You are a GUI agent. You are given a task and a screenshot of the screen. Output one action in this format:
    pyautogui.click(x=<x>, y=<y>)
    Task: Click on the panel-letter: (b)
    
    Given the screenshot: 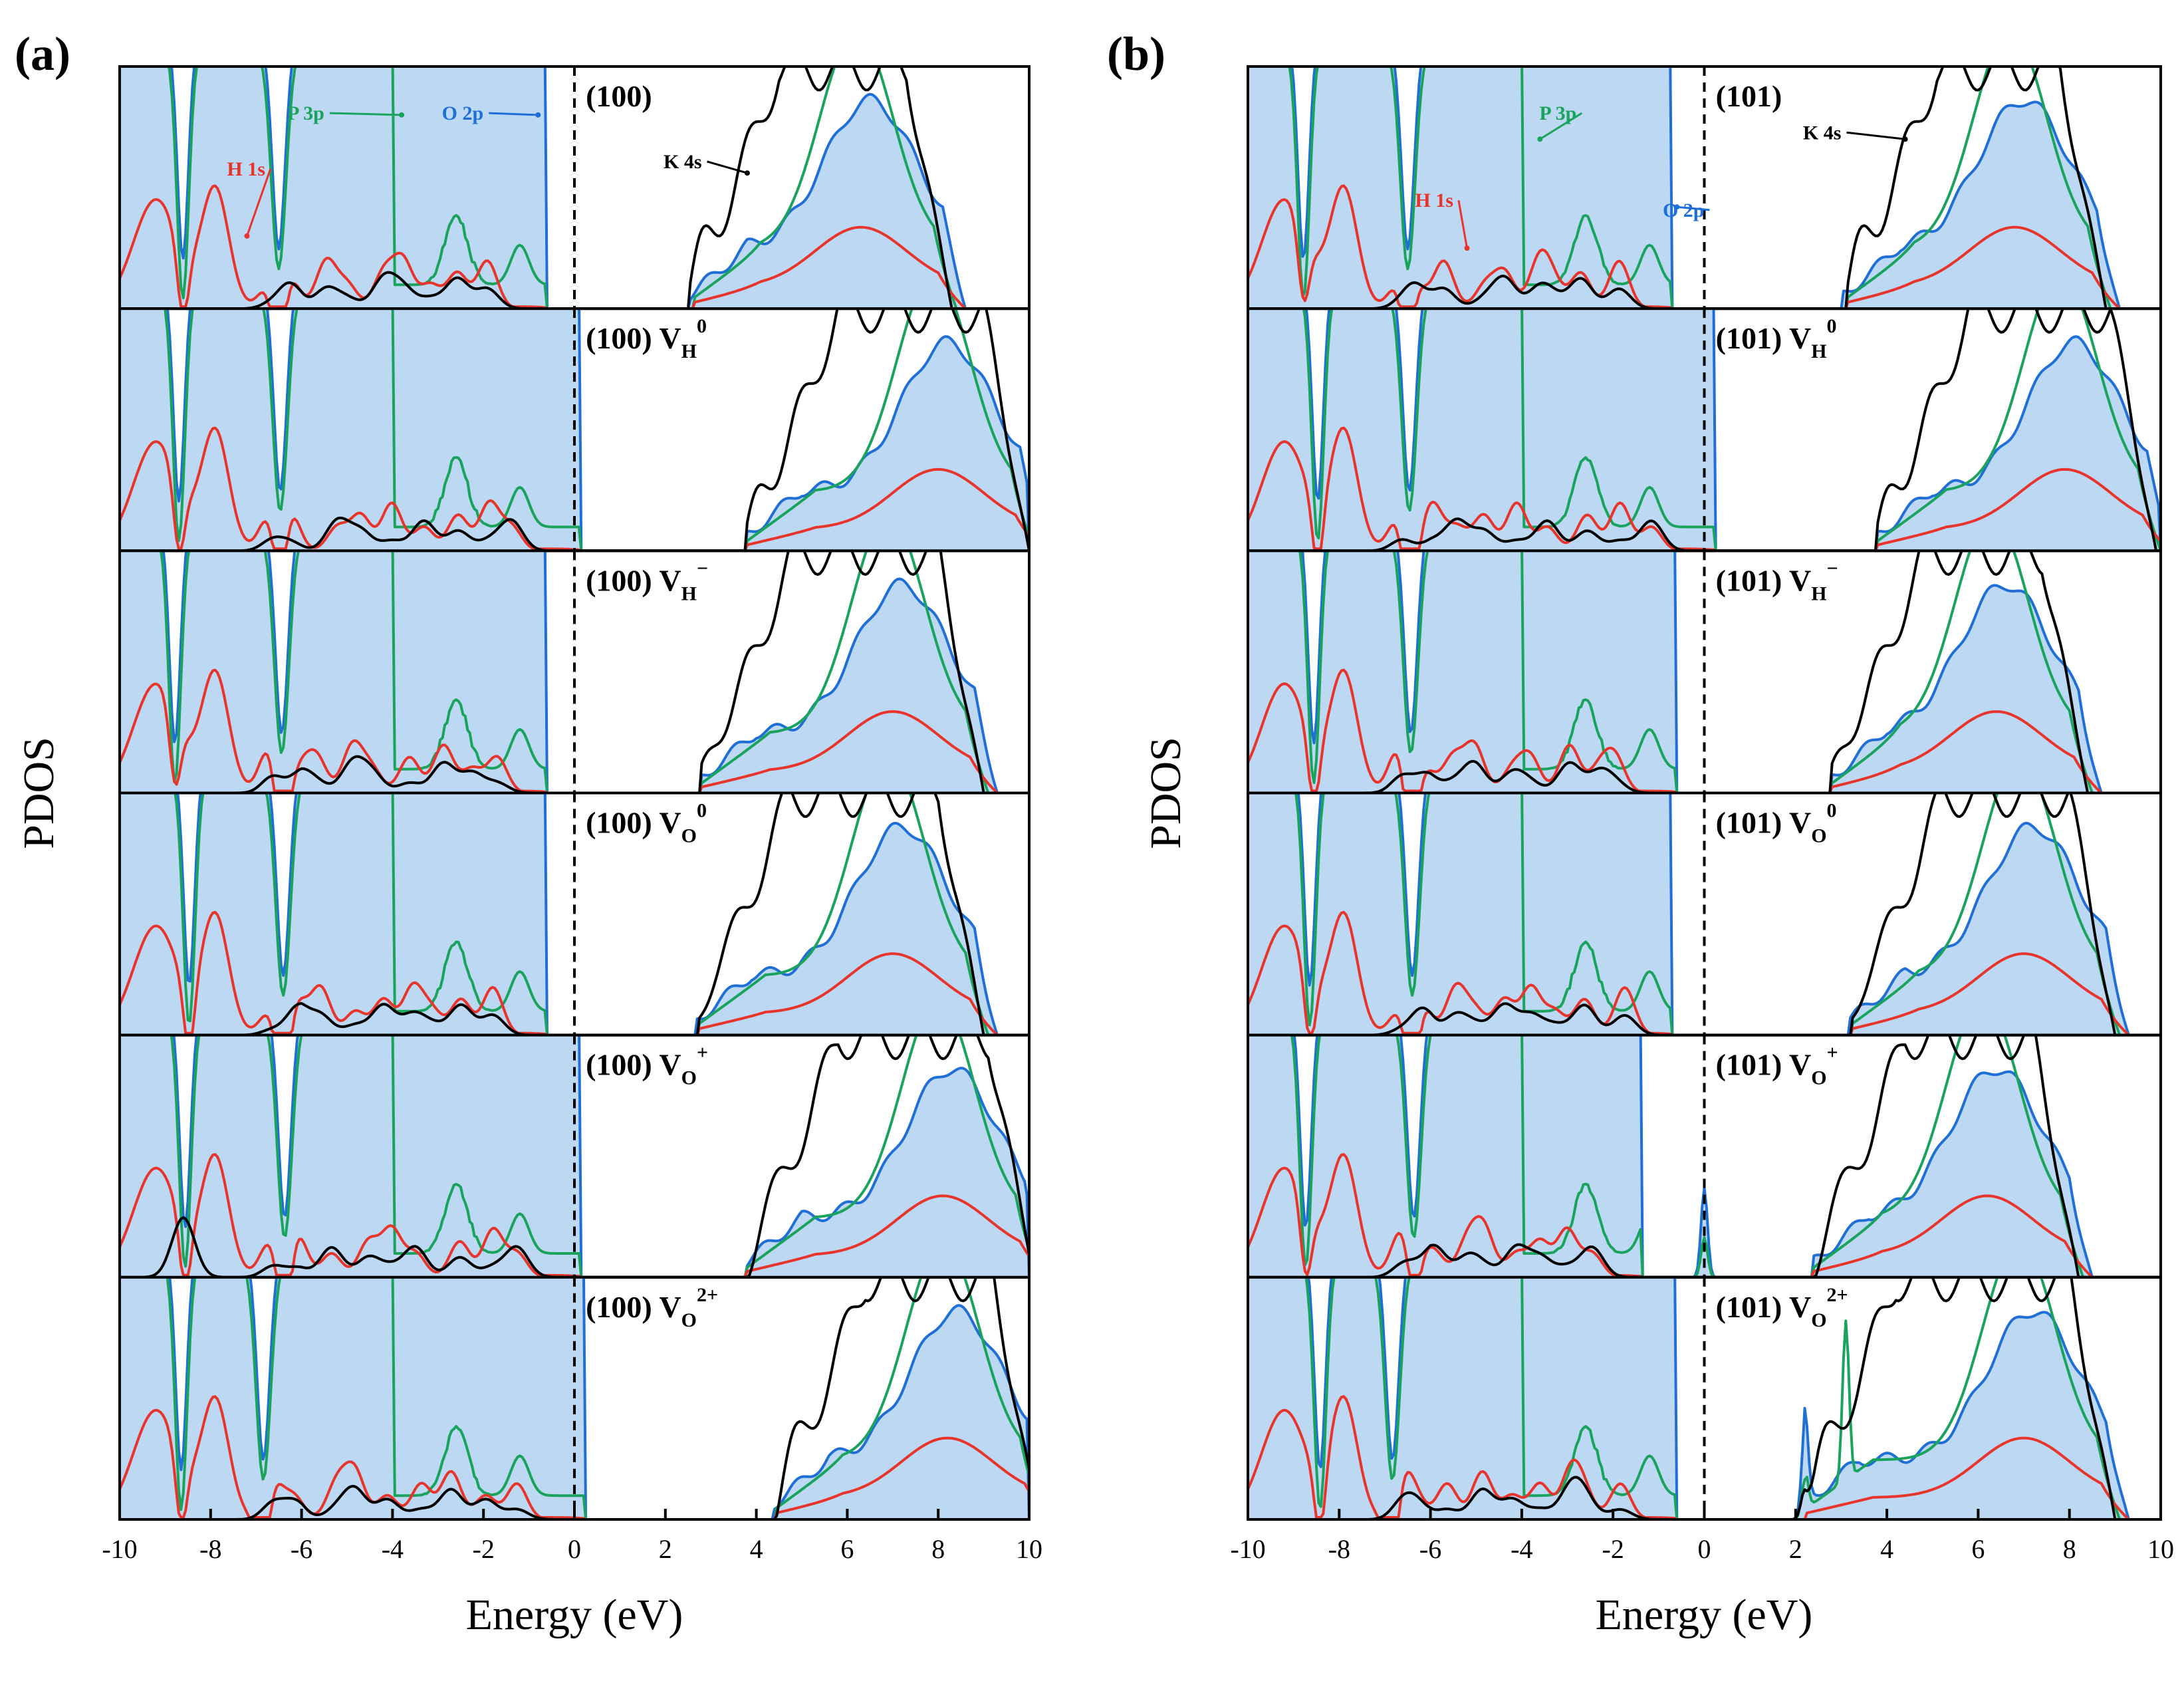 What is the action you would take?
    pyautogui.click(x=1136, y=53)
    